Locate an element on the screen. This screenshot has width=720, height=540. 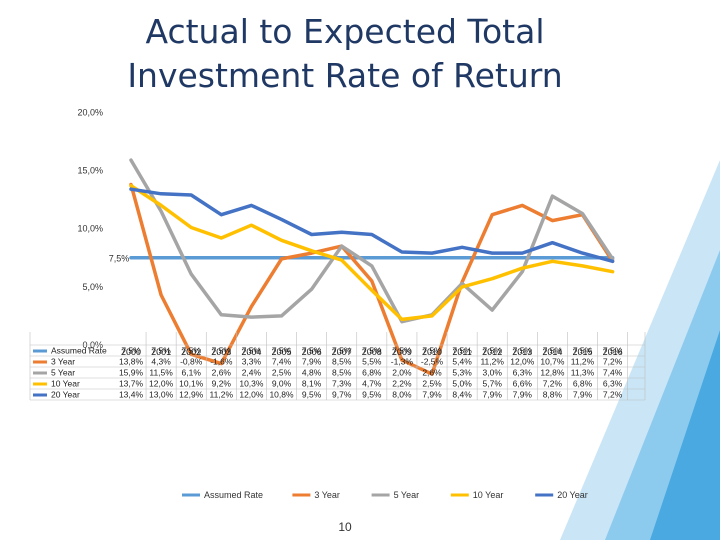
table-cell: 5,3% is located at coordinates (462, 373).